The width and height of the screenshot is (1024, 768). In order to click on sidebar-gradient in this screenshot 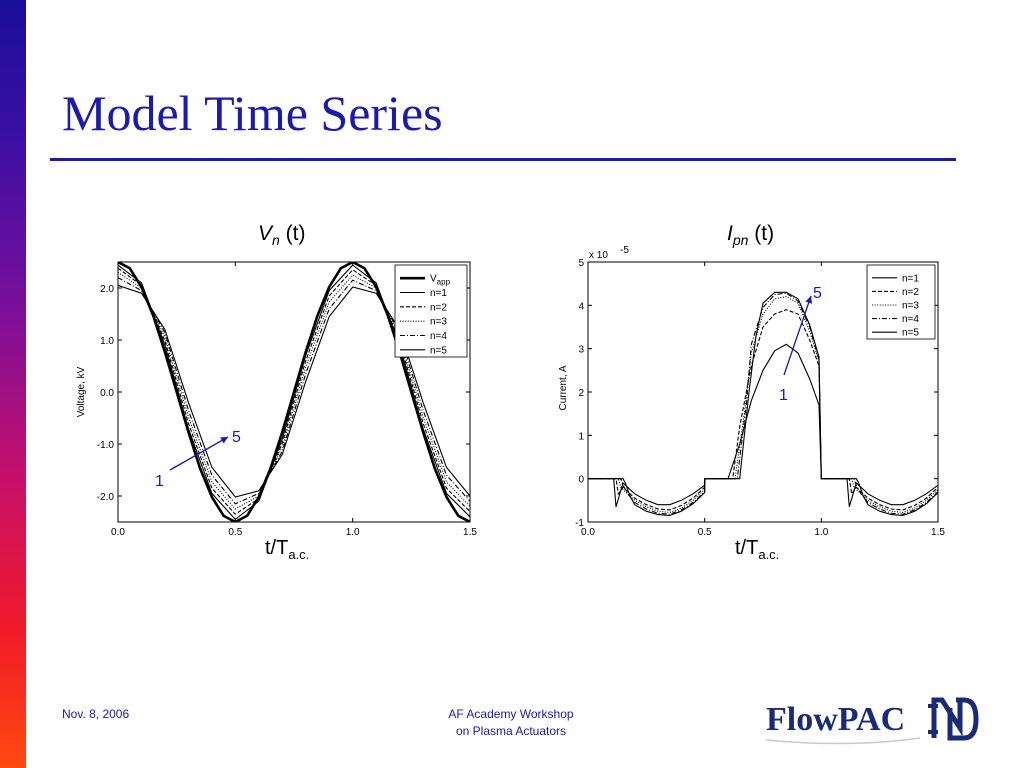, I will do `click(13, 384)`.